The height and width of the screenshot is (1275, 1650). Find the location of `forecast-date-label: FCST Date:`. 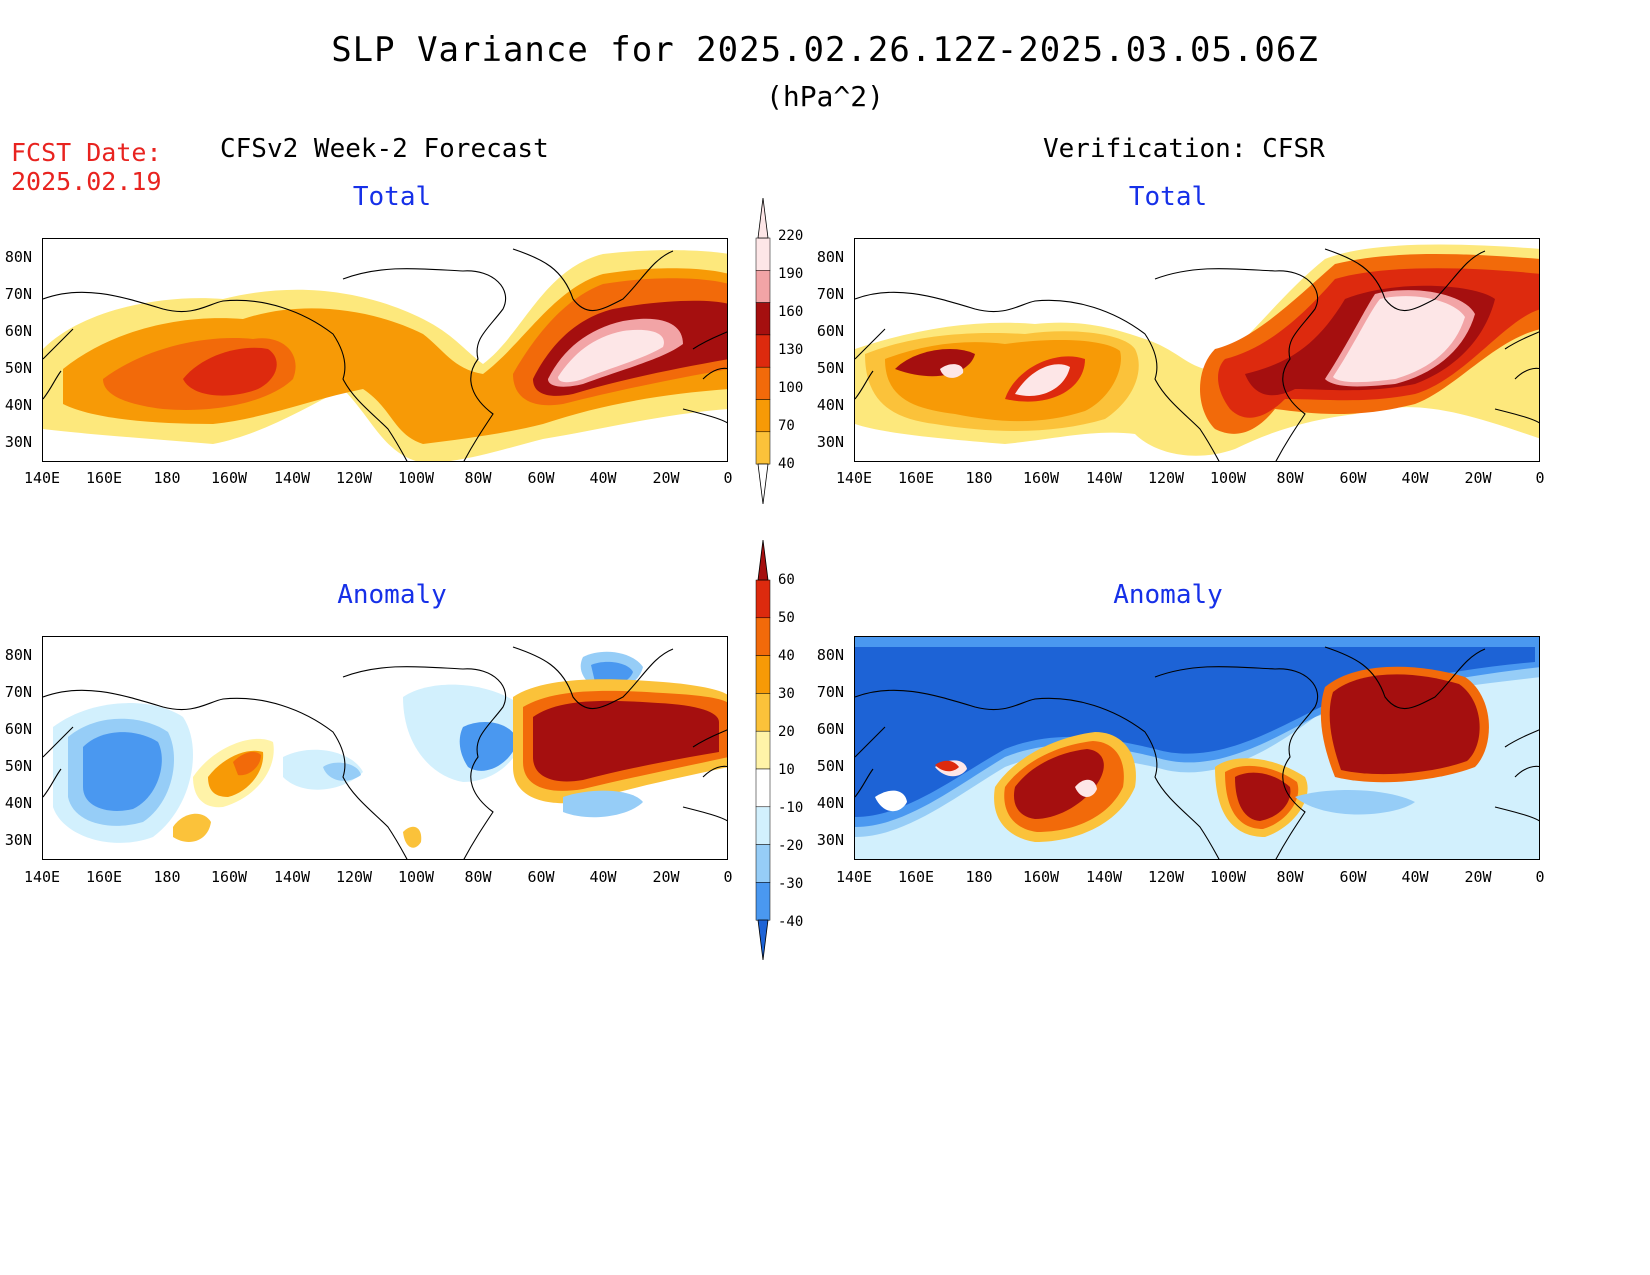

forecast-date-label: FCST Date: is located at coordinates (86, 152).